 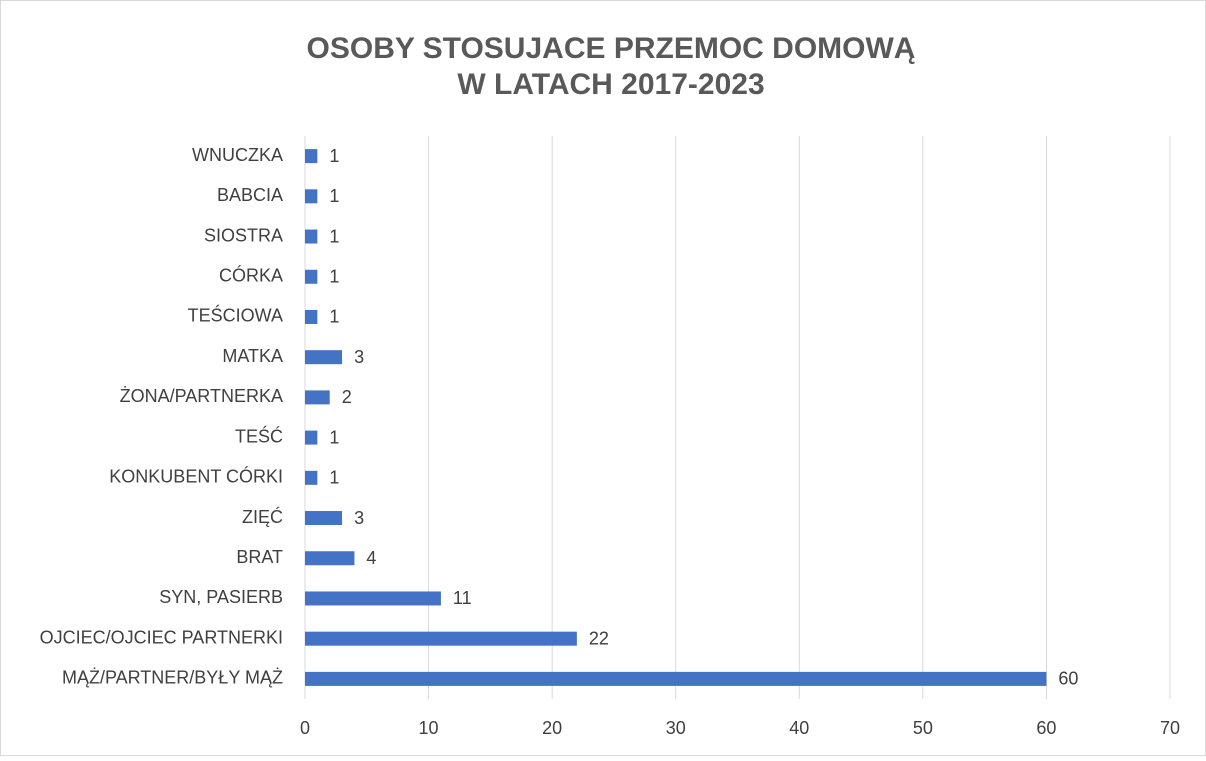 What do you see at coordinates (237, 155) in the screenshot?
I see `y-tick-label: WNUCZKA` at bounding box center [237, 155].